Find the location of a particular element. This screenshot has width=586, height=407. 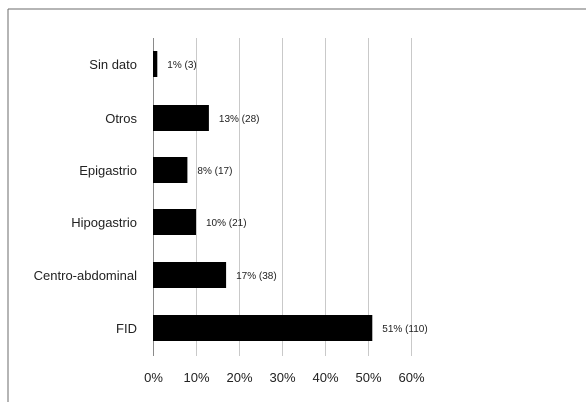

data-label: 13% (28) is located at coordinates (239, 119).